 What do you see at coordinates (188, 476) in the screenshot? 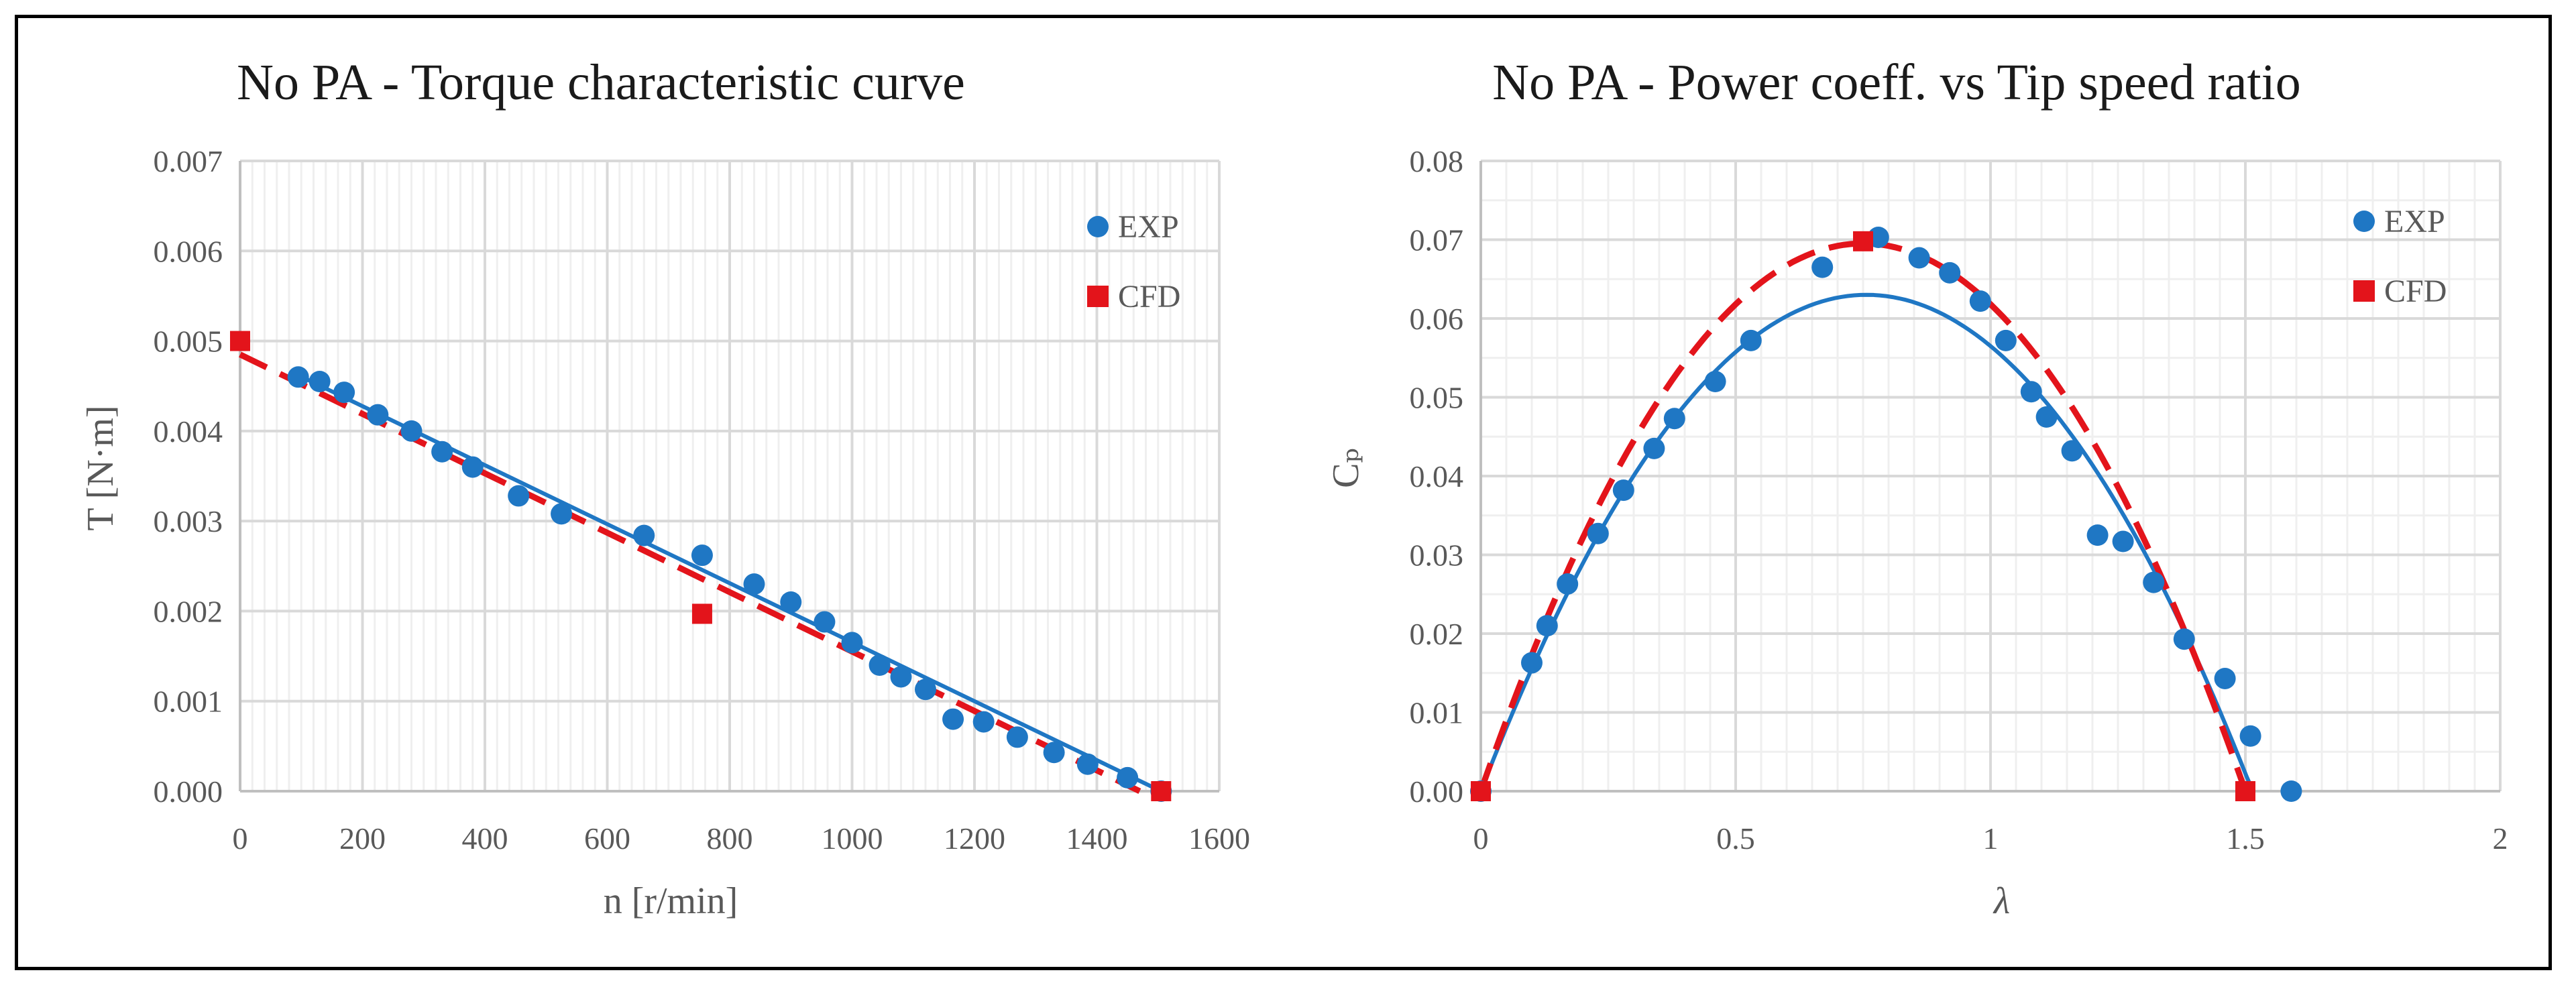
I see `y-ticks: 0.000 0.001 0.002 0.003 0.004 0.005 0.006 0.007` at bounding box center [188, 476].